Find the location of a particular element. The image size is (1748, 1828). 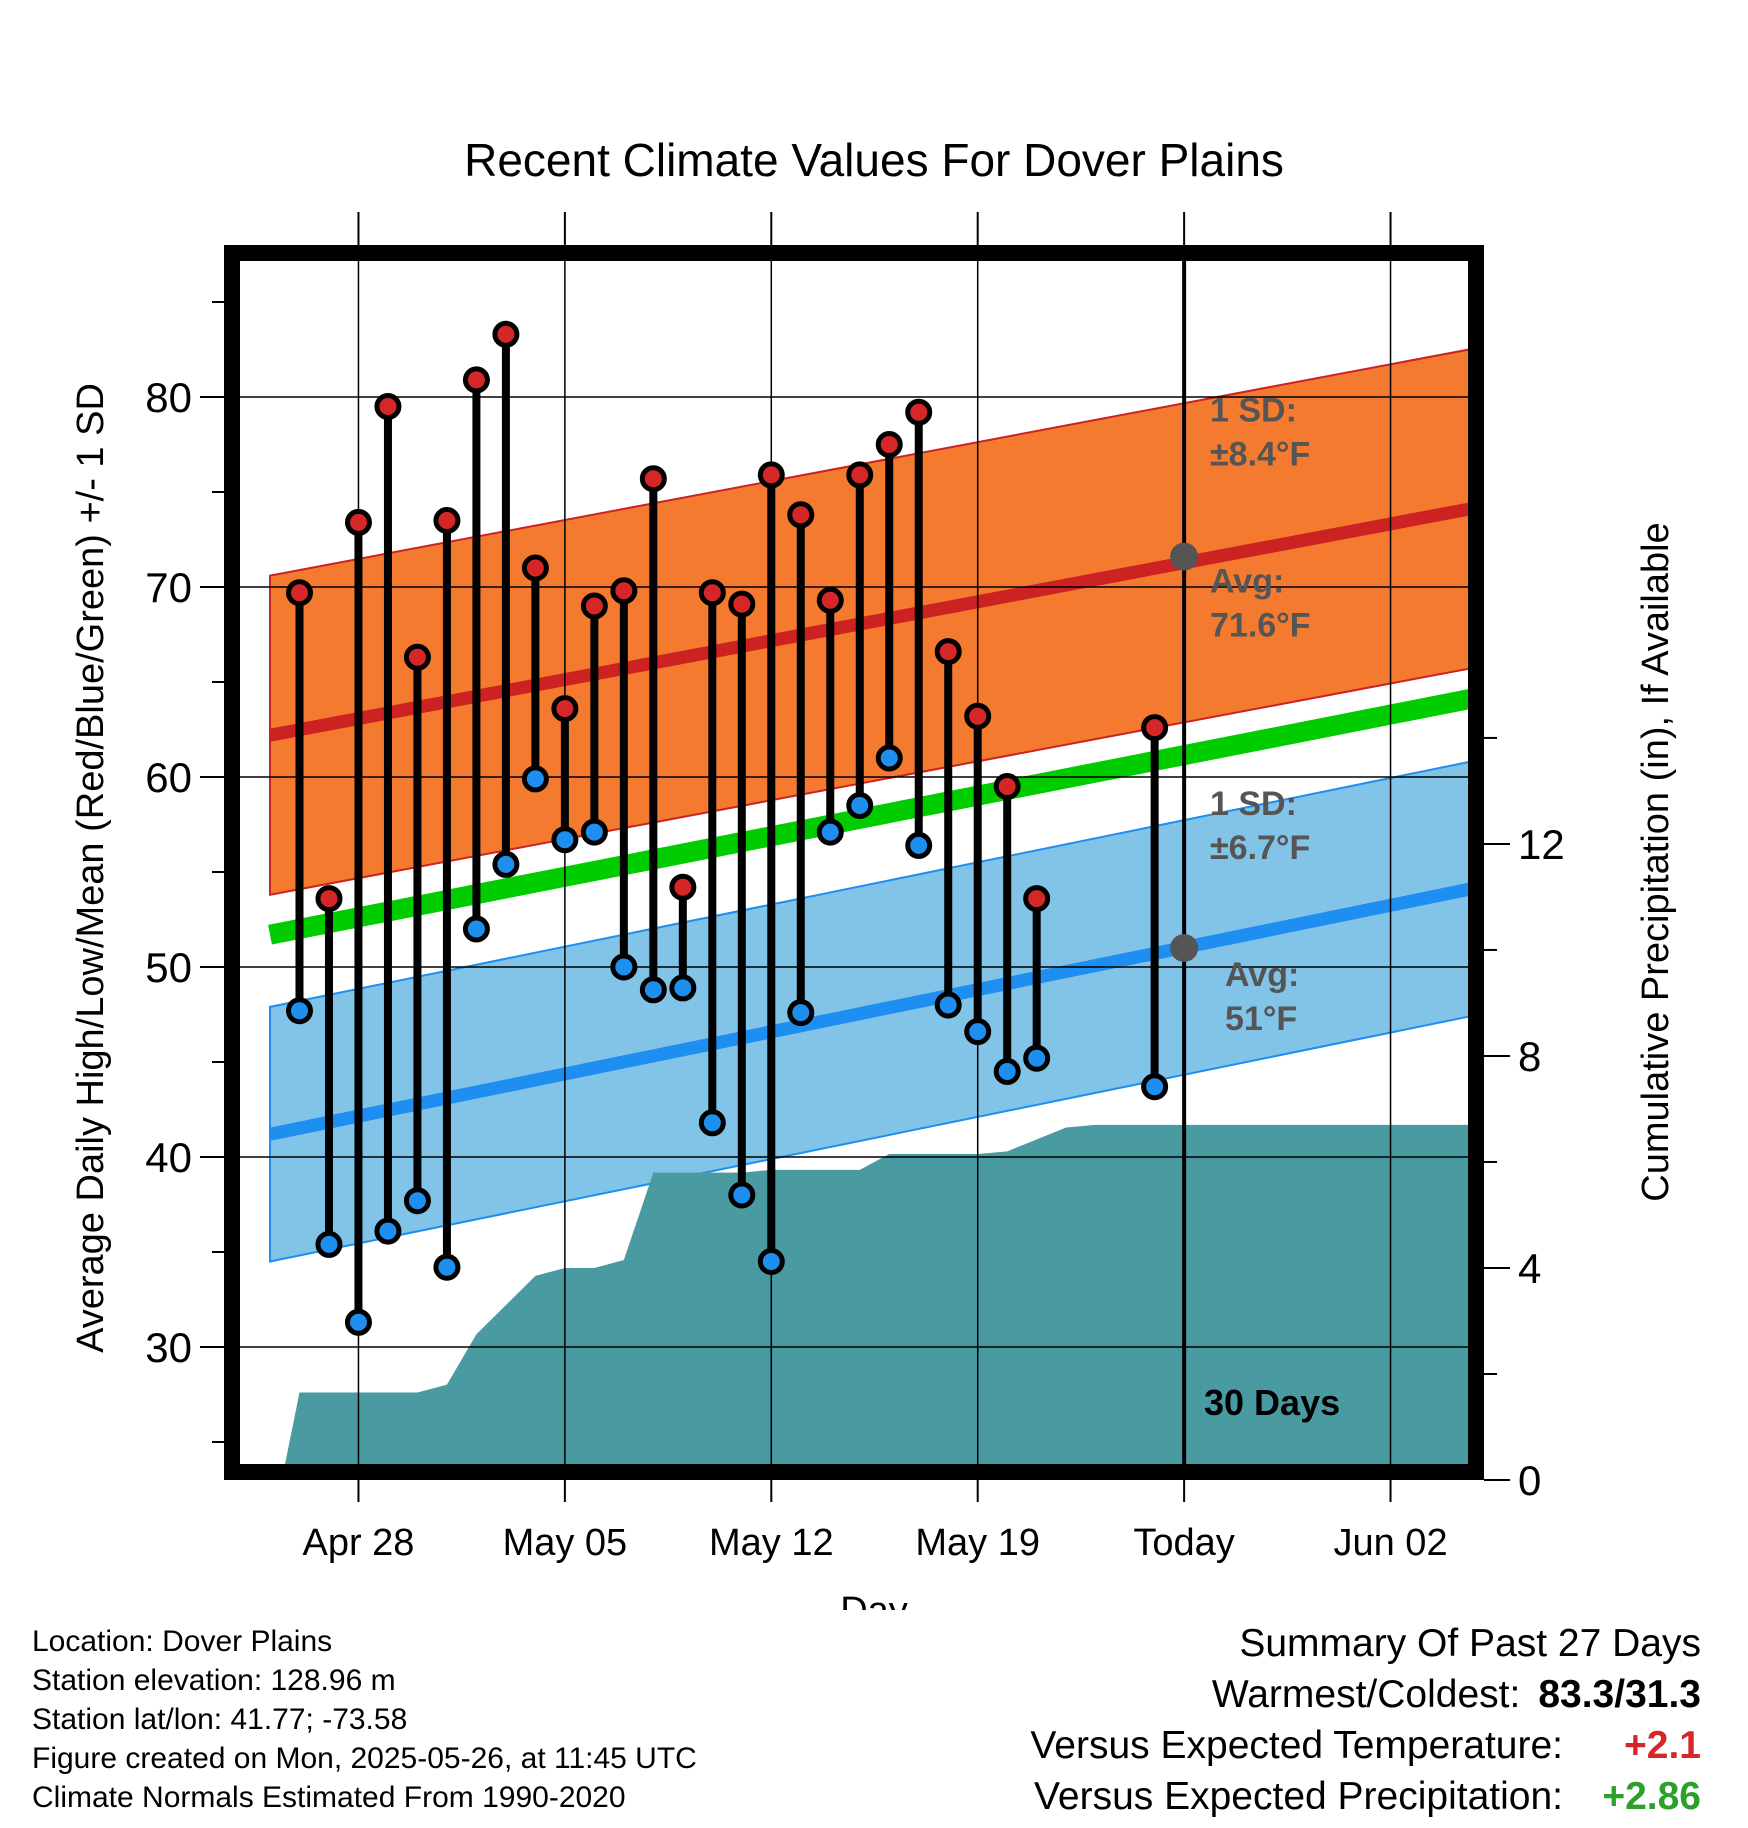

info-latlon: Station lat/lon: 41.77; -73.58 is located at coordinates (220, 1719).